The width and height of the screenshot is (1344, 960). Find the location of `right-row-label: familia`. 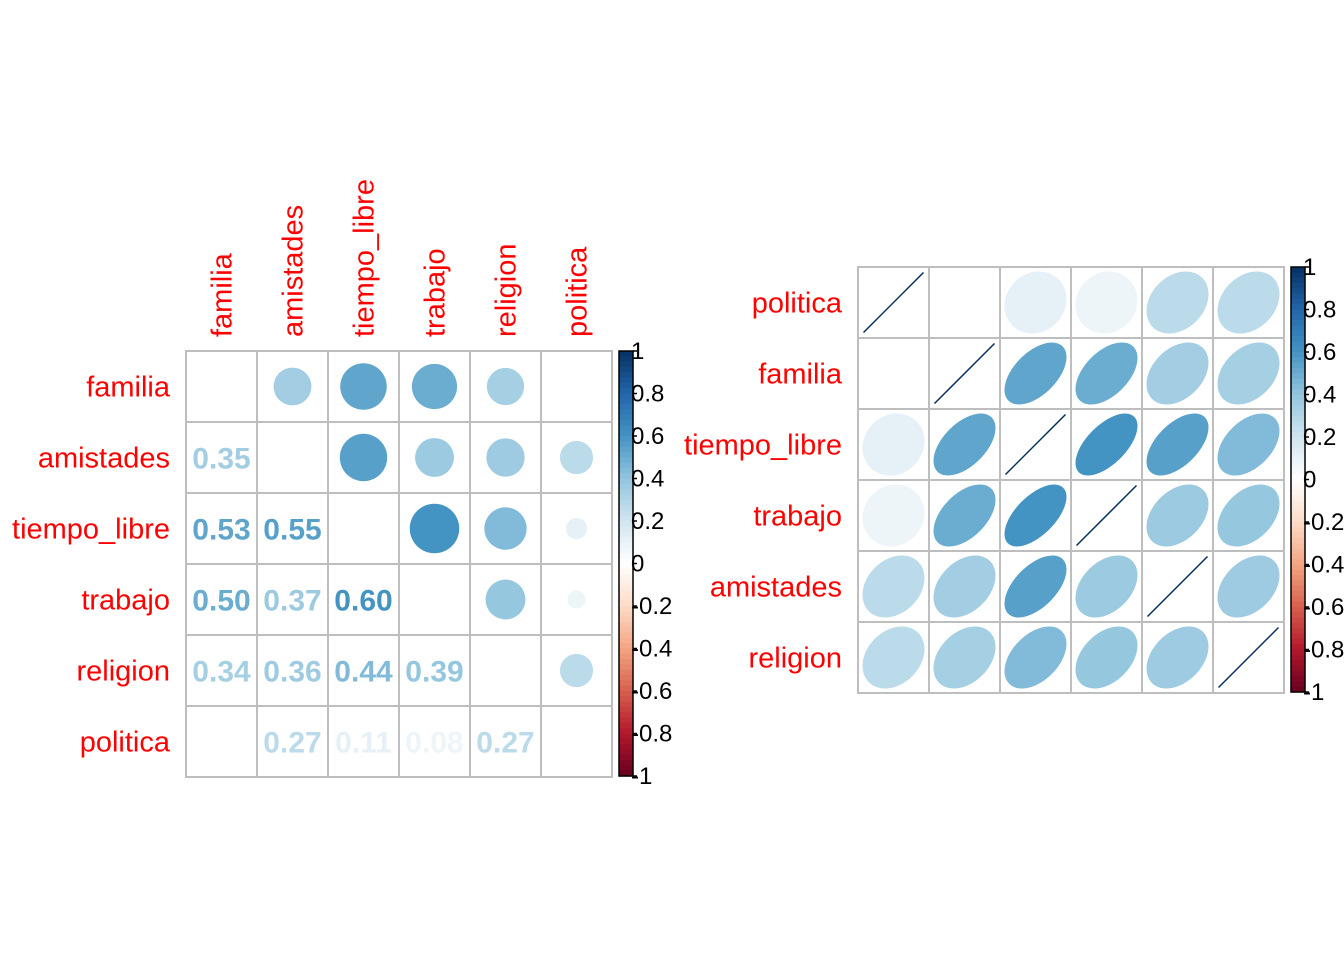

right-row-label: familia is located at coordinates (800, 375).